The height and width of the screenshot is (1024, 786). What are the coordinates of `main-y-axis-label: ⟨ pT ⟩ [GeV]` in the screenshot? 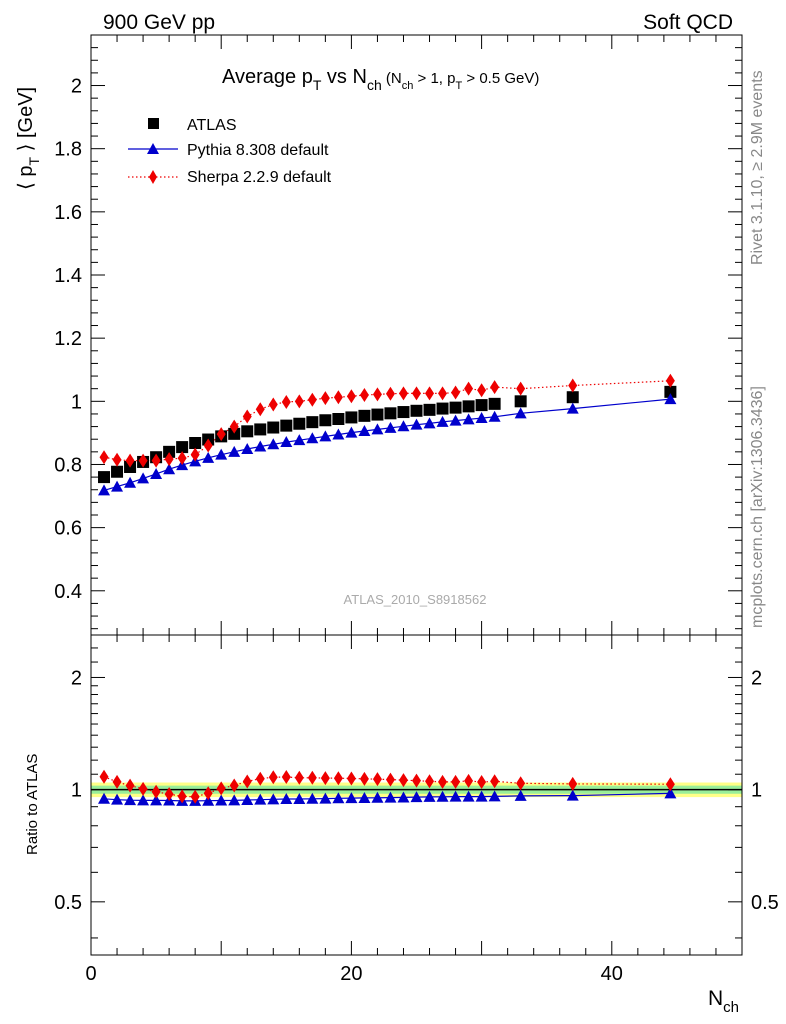 It's located at (28, 138).